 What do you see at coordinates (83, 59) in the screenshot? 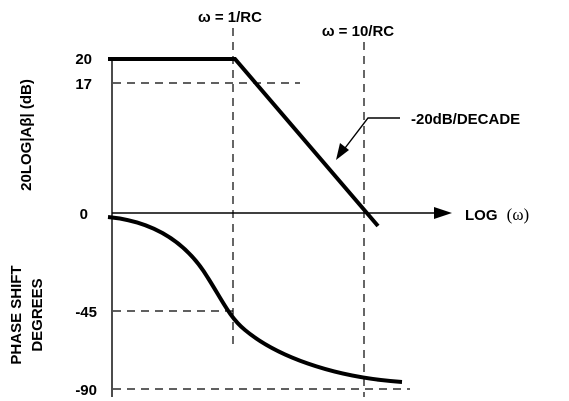
I see `tick-label-20: 20` at bounding box center [83, 59].